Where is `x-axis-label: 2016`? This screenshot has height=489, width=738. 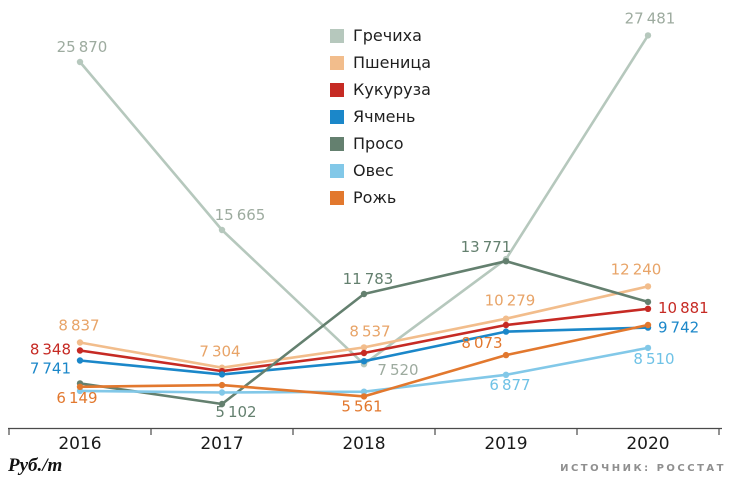 x-axis-label: 2016 is located at coordinates (79, 444).